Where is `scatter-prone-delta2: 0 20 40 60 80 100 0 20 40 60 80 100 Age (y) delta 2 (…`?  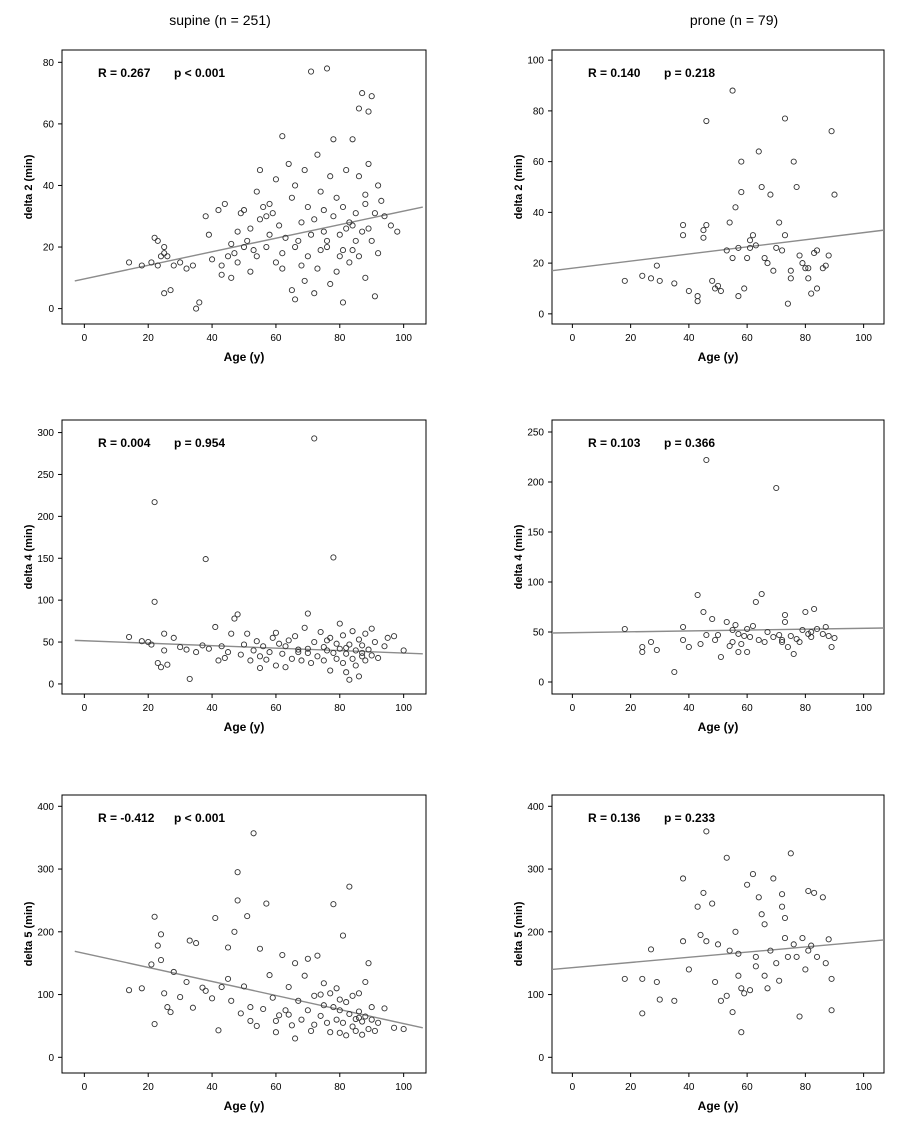 scatter-prone-delta2: 0 20 40 60 80 100 0 20 40 60 80 100 Age (y) delta 2 (… is located at coordinates (699, 206).